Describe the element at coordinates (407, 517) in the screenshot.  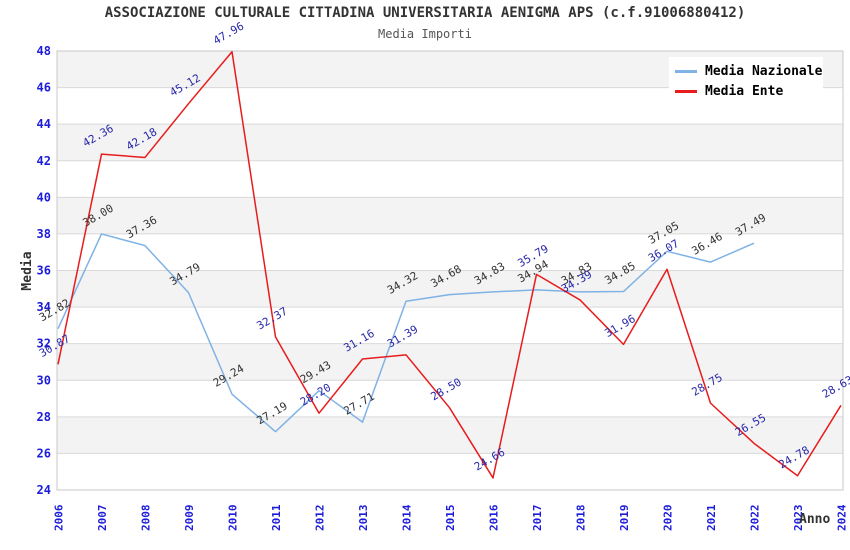
I see `x-tick-label: 2014` at that location.